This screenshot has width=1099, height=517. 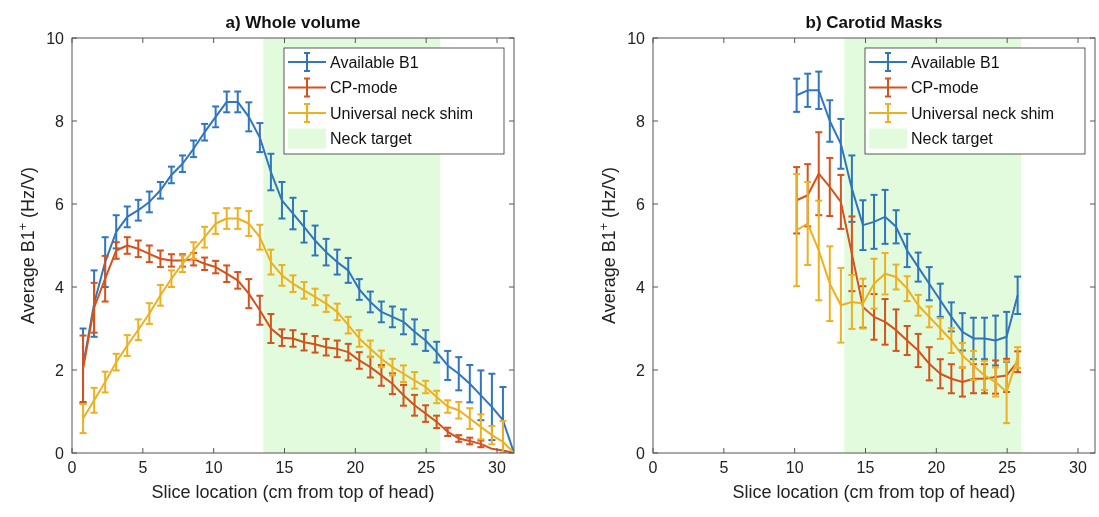 What do you see at coordinates (874, 22) in the screenshot?
I see `chart-title: b) Carotid Masks` at bounding box center [874, 22].